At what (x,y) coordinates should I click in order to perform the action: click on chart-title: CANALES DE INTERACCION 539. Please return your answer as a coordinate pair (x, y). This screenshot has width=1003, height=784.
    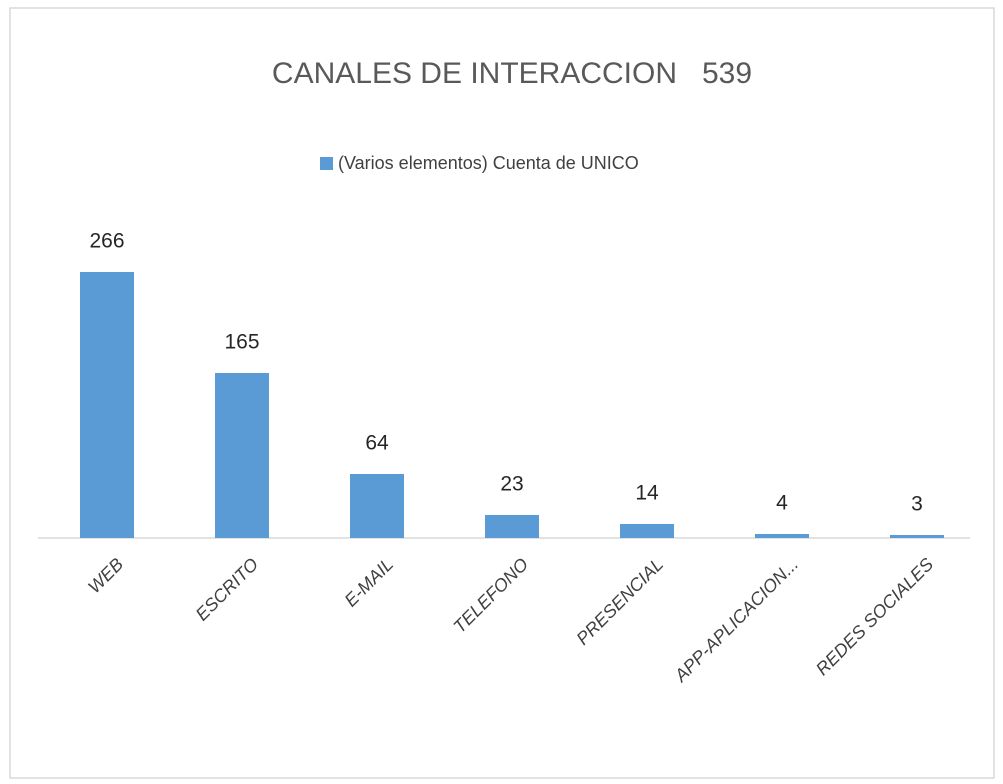
    Looking at the image, I should click on (512, 73).